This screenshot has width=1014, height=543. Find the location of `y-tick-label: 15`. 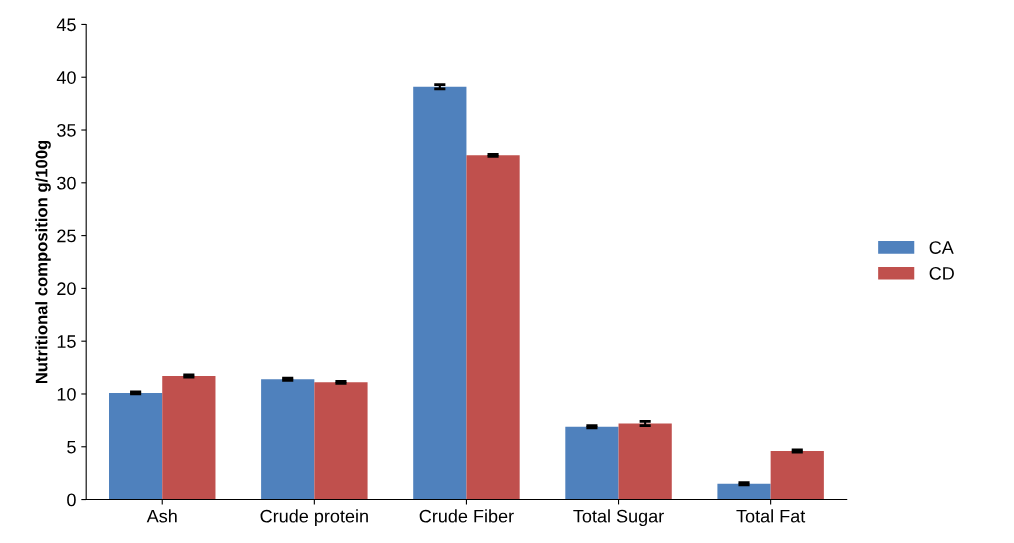

y-tick-label: 15 is located at coordinates (66, 341).